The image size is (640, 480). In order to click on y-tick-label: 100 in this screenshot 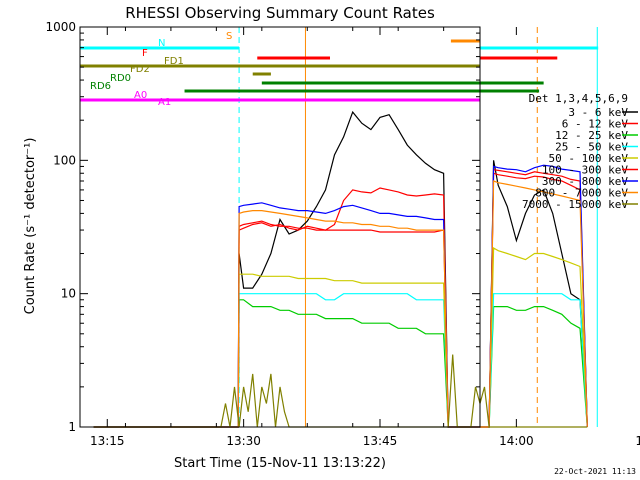, I will do `click(64, 160)`.